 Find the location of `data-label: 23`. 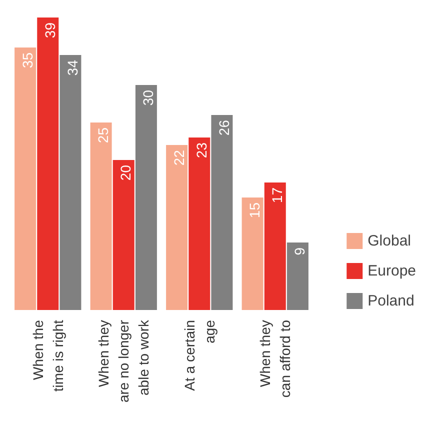

data-label: 23 is located at coordinates (201, 150).